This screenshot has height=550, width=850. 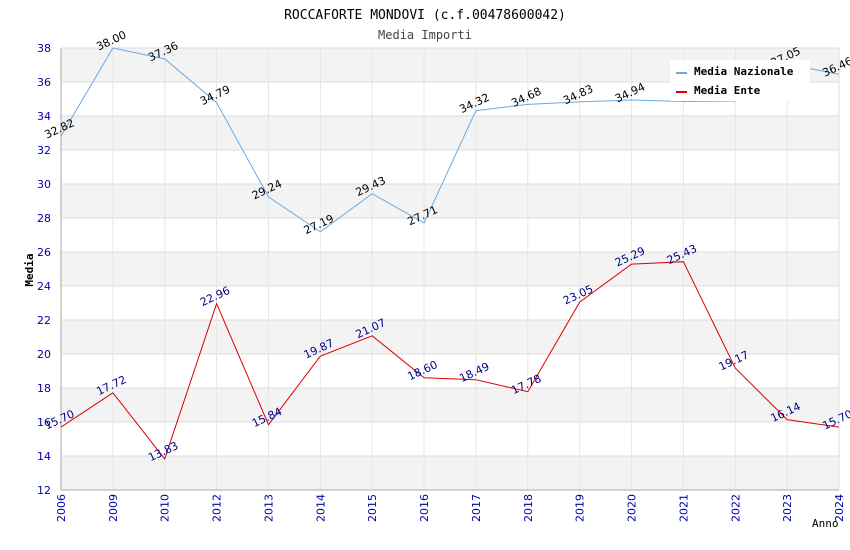 I want to click on y-tick-label: 30, so click(x=44, y=184).